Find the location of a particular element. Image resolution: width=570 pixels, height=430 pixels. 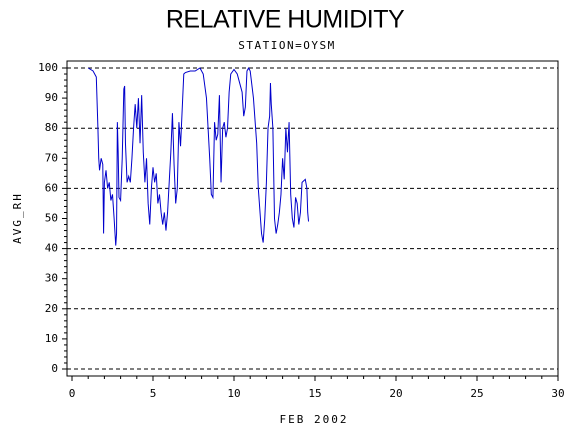

y-tick-label: 40 is located at coordinates (51, 248).